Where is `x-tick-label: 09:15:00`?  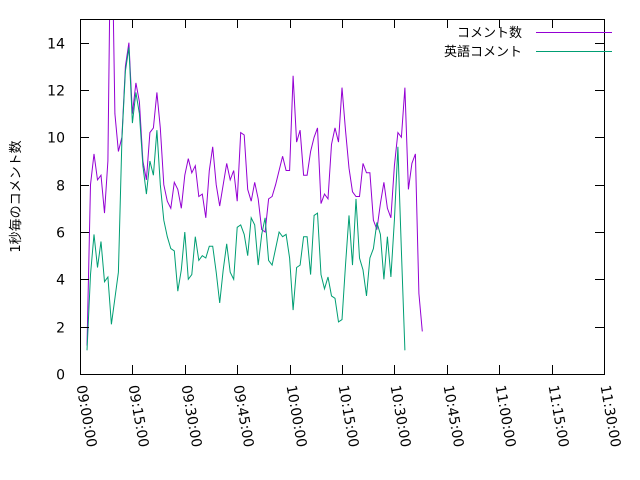
x-tick-label: 09:15:00 is located at coordinates (138, 416).